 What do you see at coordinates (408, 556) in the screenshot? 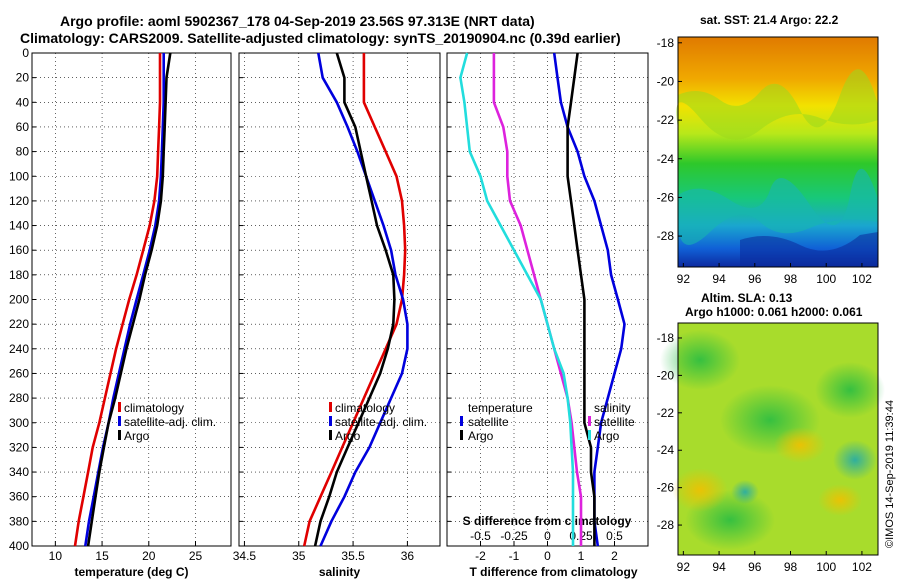
I see `x-tick-label: 36` at bounding box center [408, 556].